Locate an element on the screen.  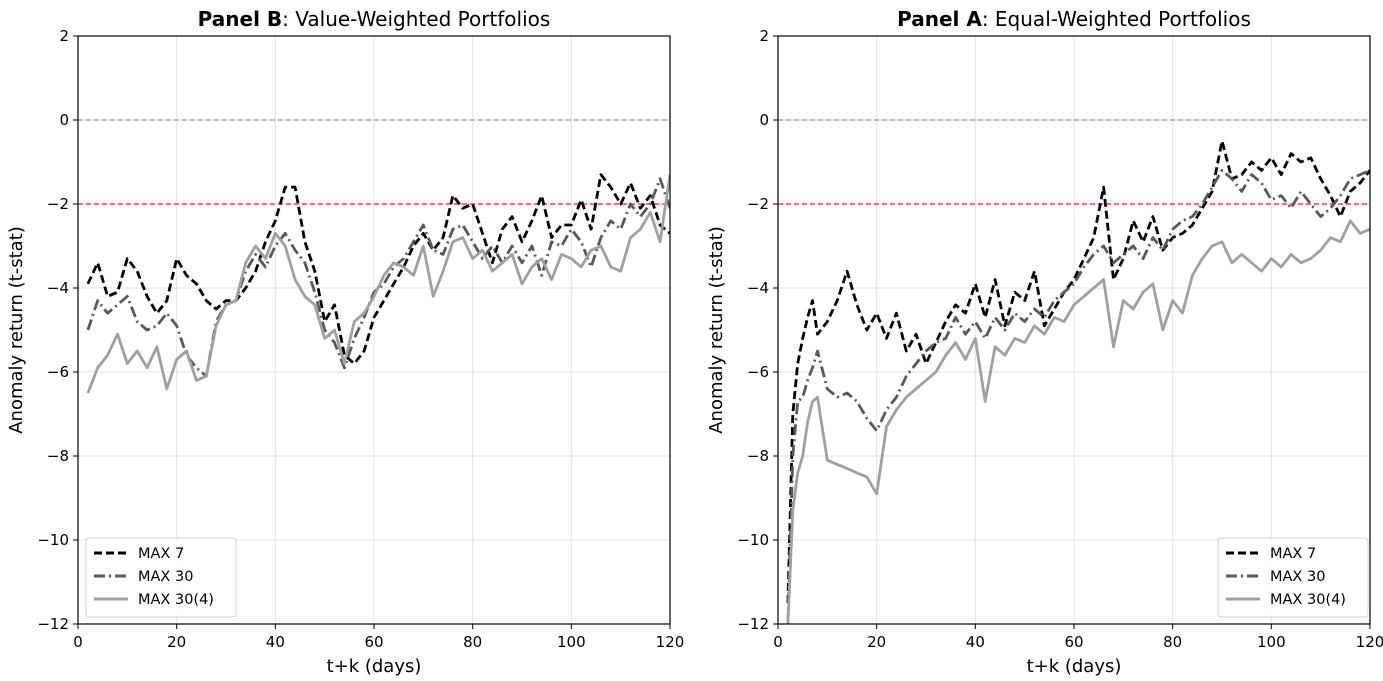
chart-title: Panel B: Value-Weighted Portfolios is located at coordinates (374, 19).